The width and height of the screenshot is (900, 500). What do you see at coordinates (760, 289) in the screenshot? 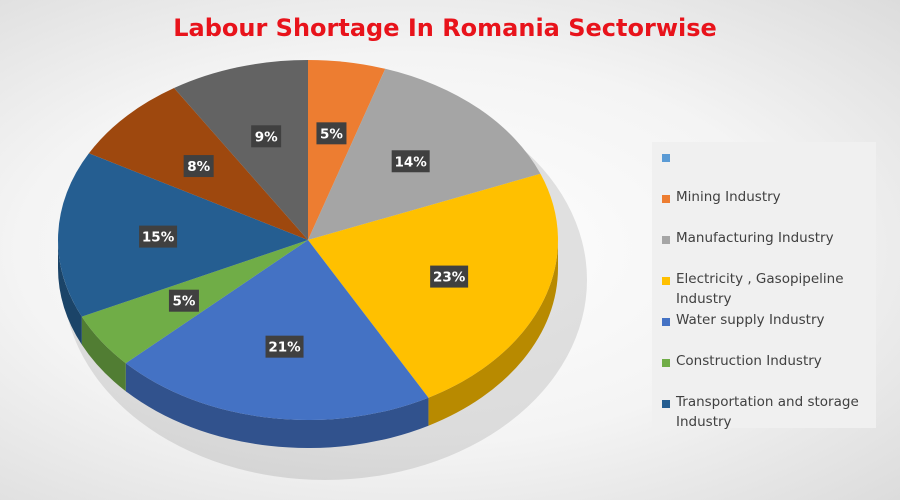
I see `legend-label: Electricity , Gasopipeline Industry` at bounding box center [760, 289].